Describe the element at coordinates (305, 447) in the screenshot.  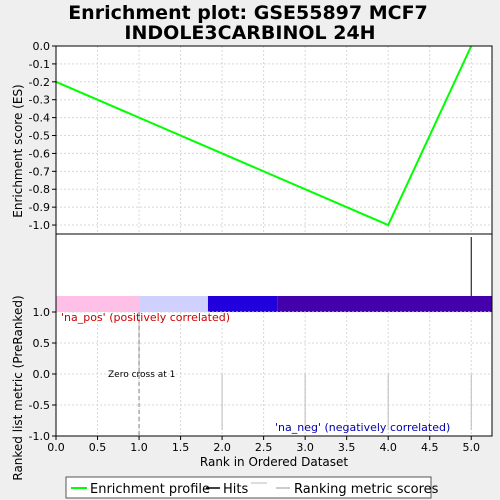
I see `xtick-label: 3.0` at that location.